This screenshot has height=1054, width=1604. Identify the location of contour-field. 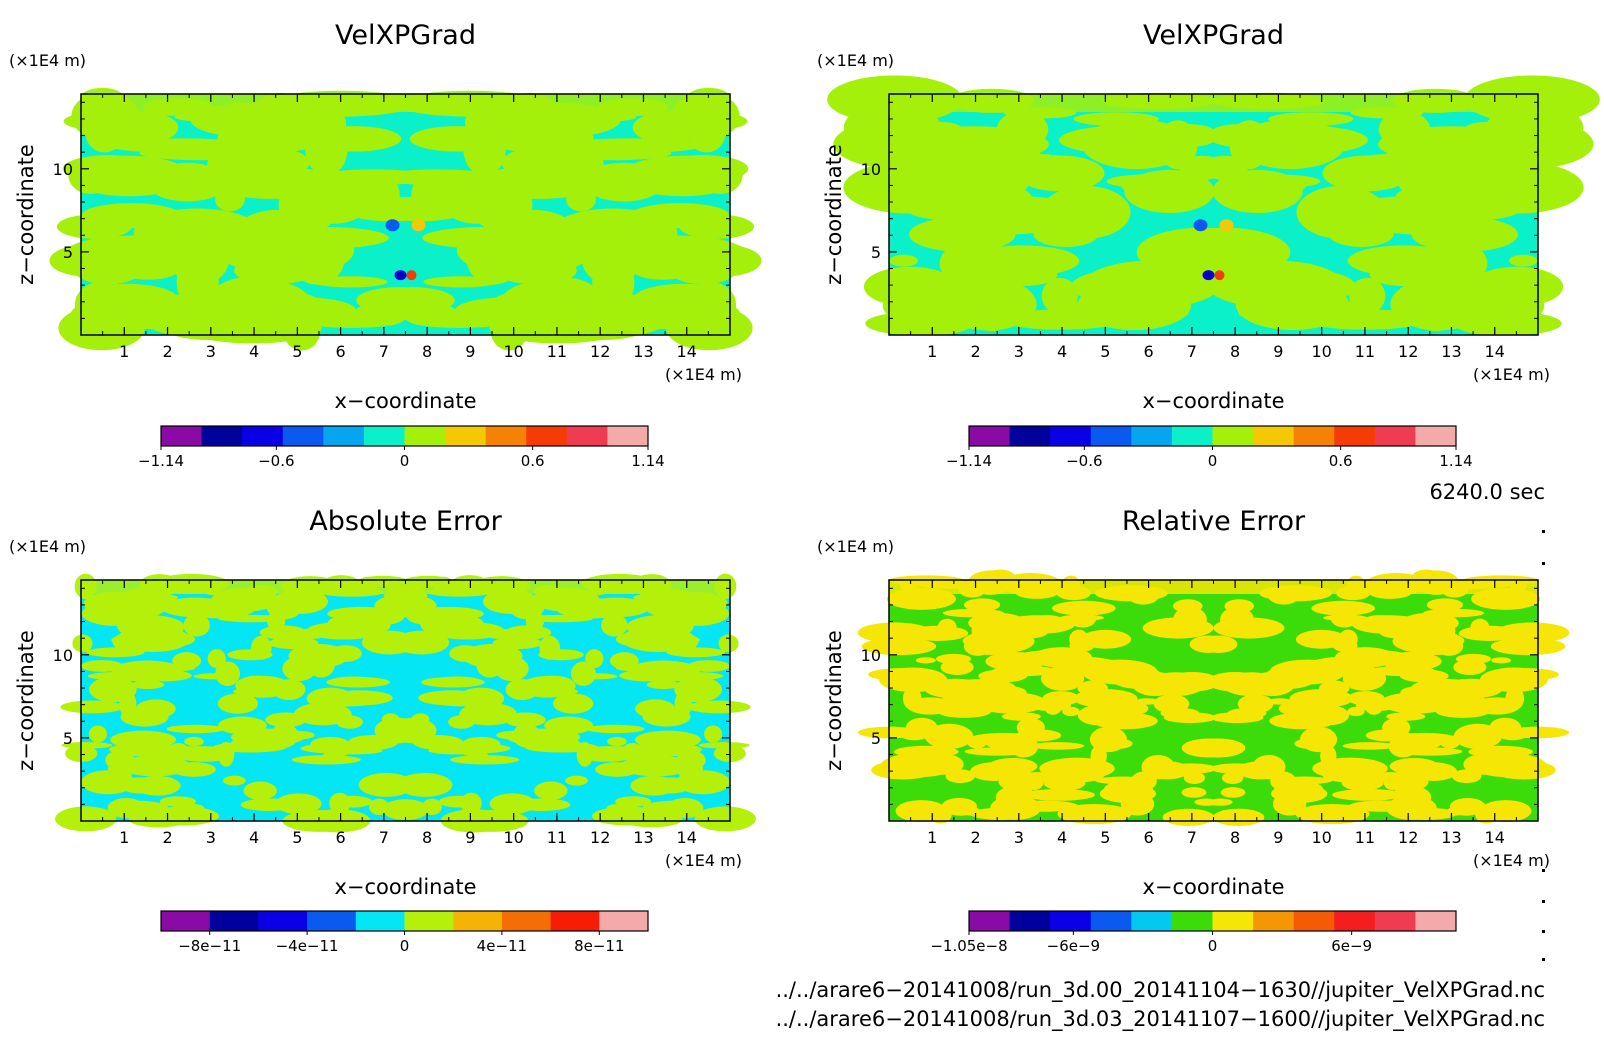
(405, 703).